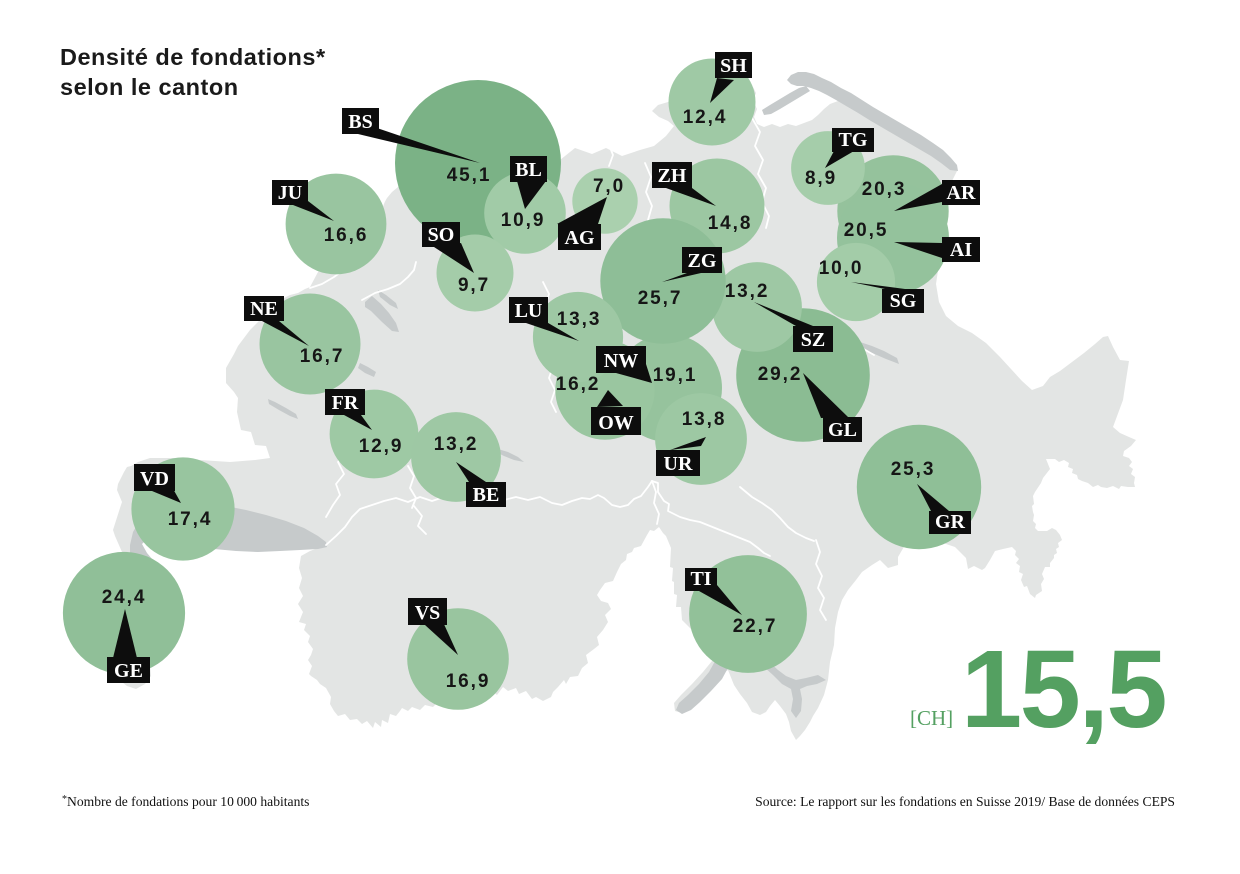 The height and width of the screenshot is (874, 1240). What do you see at coordinates (190, 519) in the screenshot?
I see `svg-text: 17,4` at bounding box center [190, 519].